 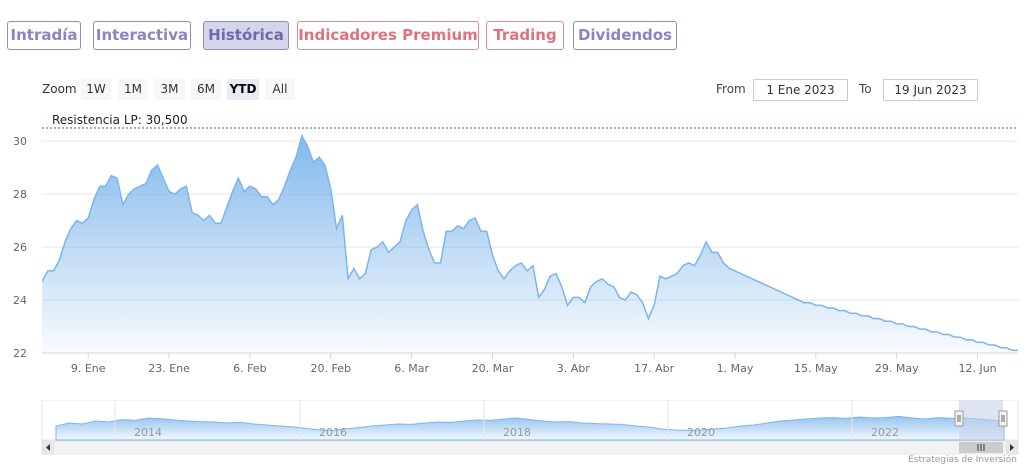 What do you see at coordinates (885, 432) in the screenshot?
I see `navigator-year-label: 2022` at bounding box center [885, 432].